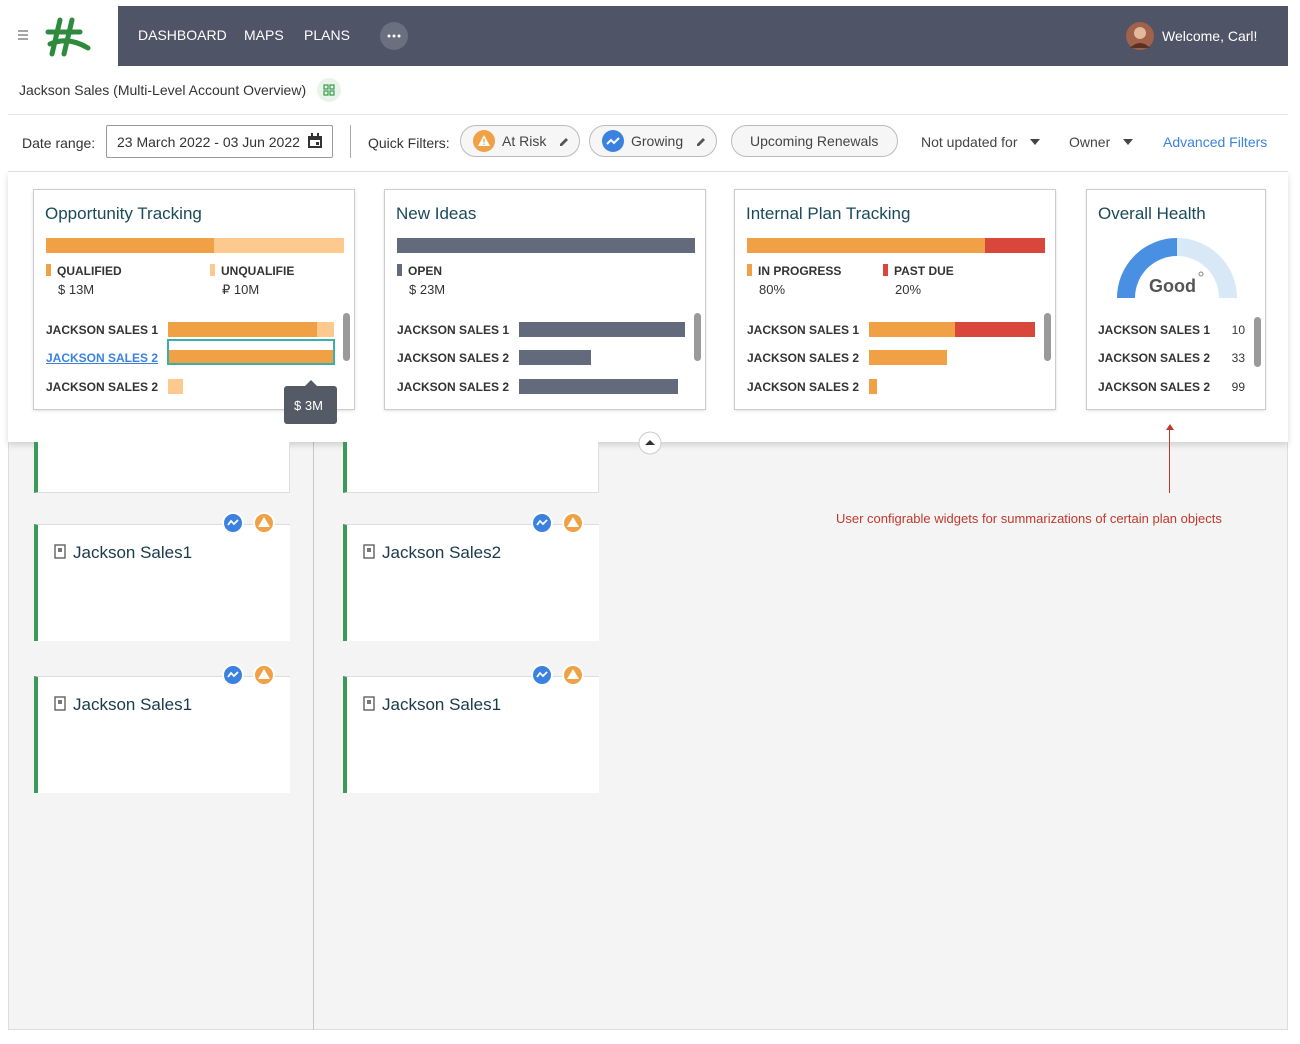 This screenshot has height=1044, width=1300. I want to click on card, so click(162, 467).